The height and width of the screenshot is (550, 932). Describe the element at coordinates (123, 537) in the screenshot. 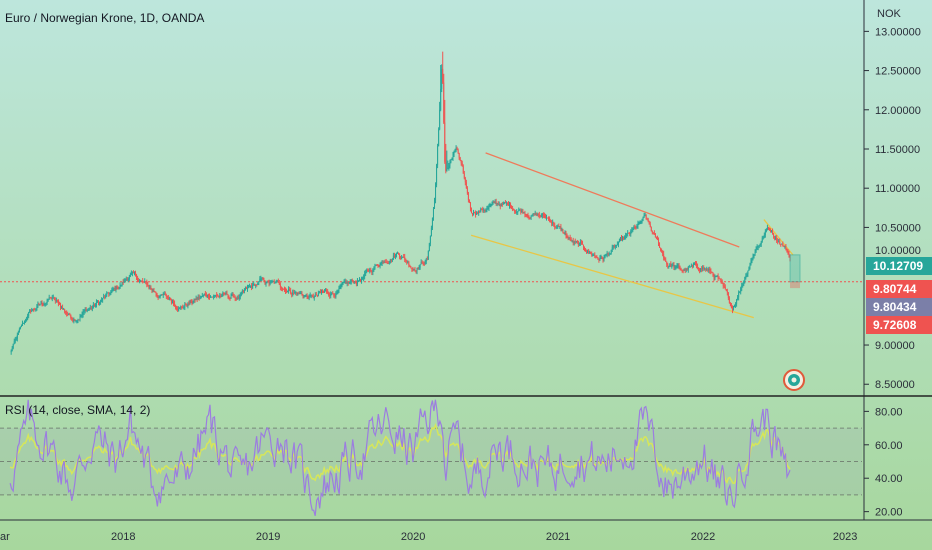

I see `time-tick-label: 2018` at that location.